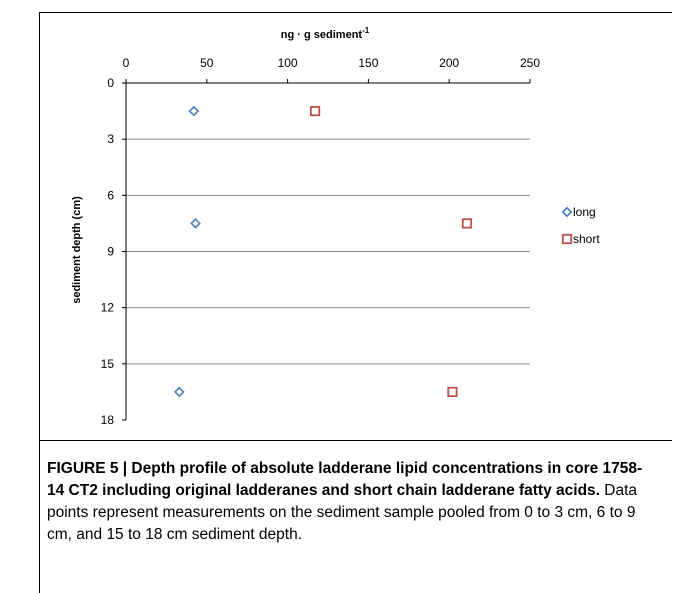  I want to click on y-tick-label: 18, so click(108, 420).